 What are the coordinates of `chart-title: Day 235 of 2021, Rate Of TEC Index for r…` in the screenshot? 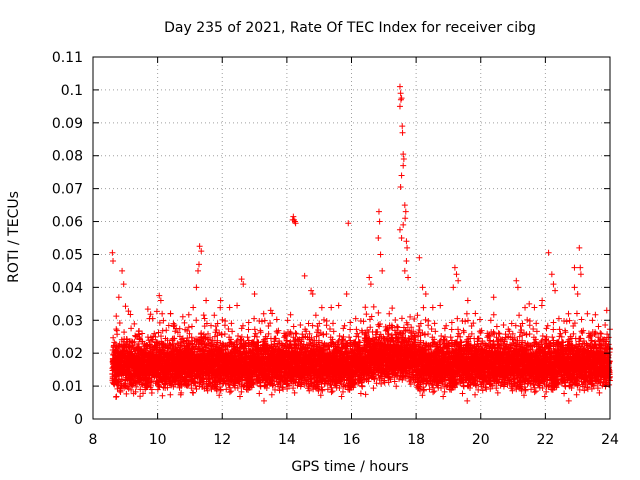 It's located at (350, 28).